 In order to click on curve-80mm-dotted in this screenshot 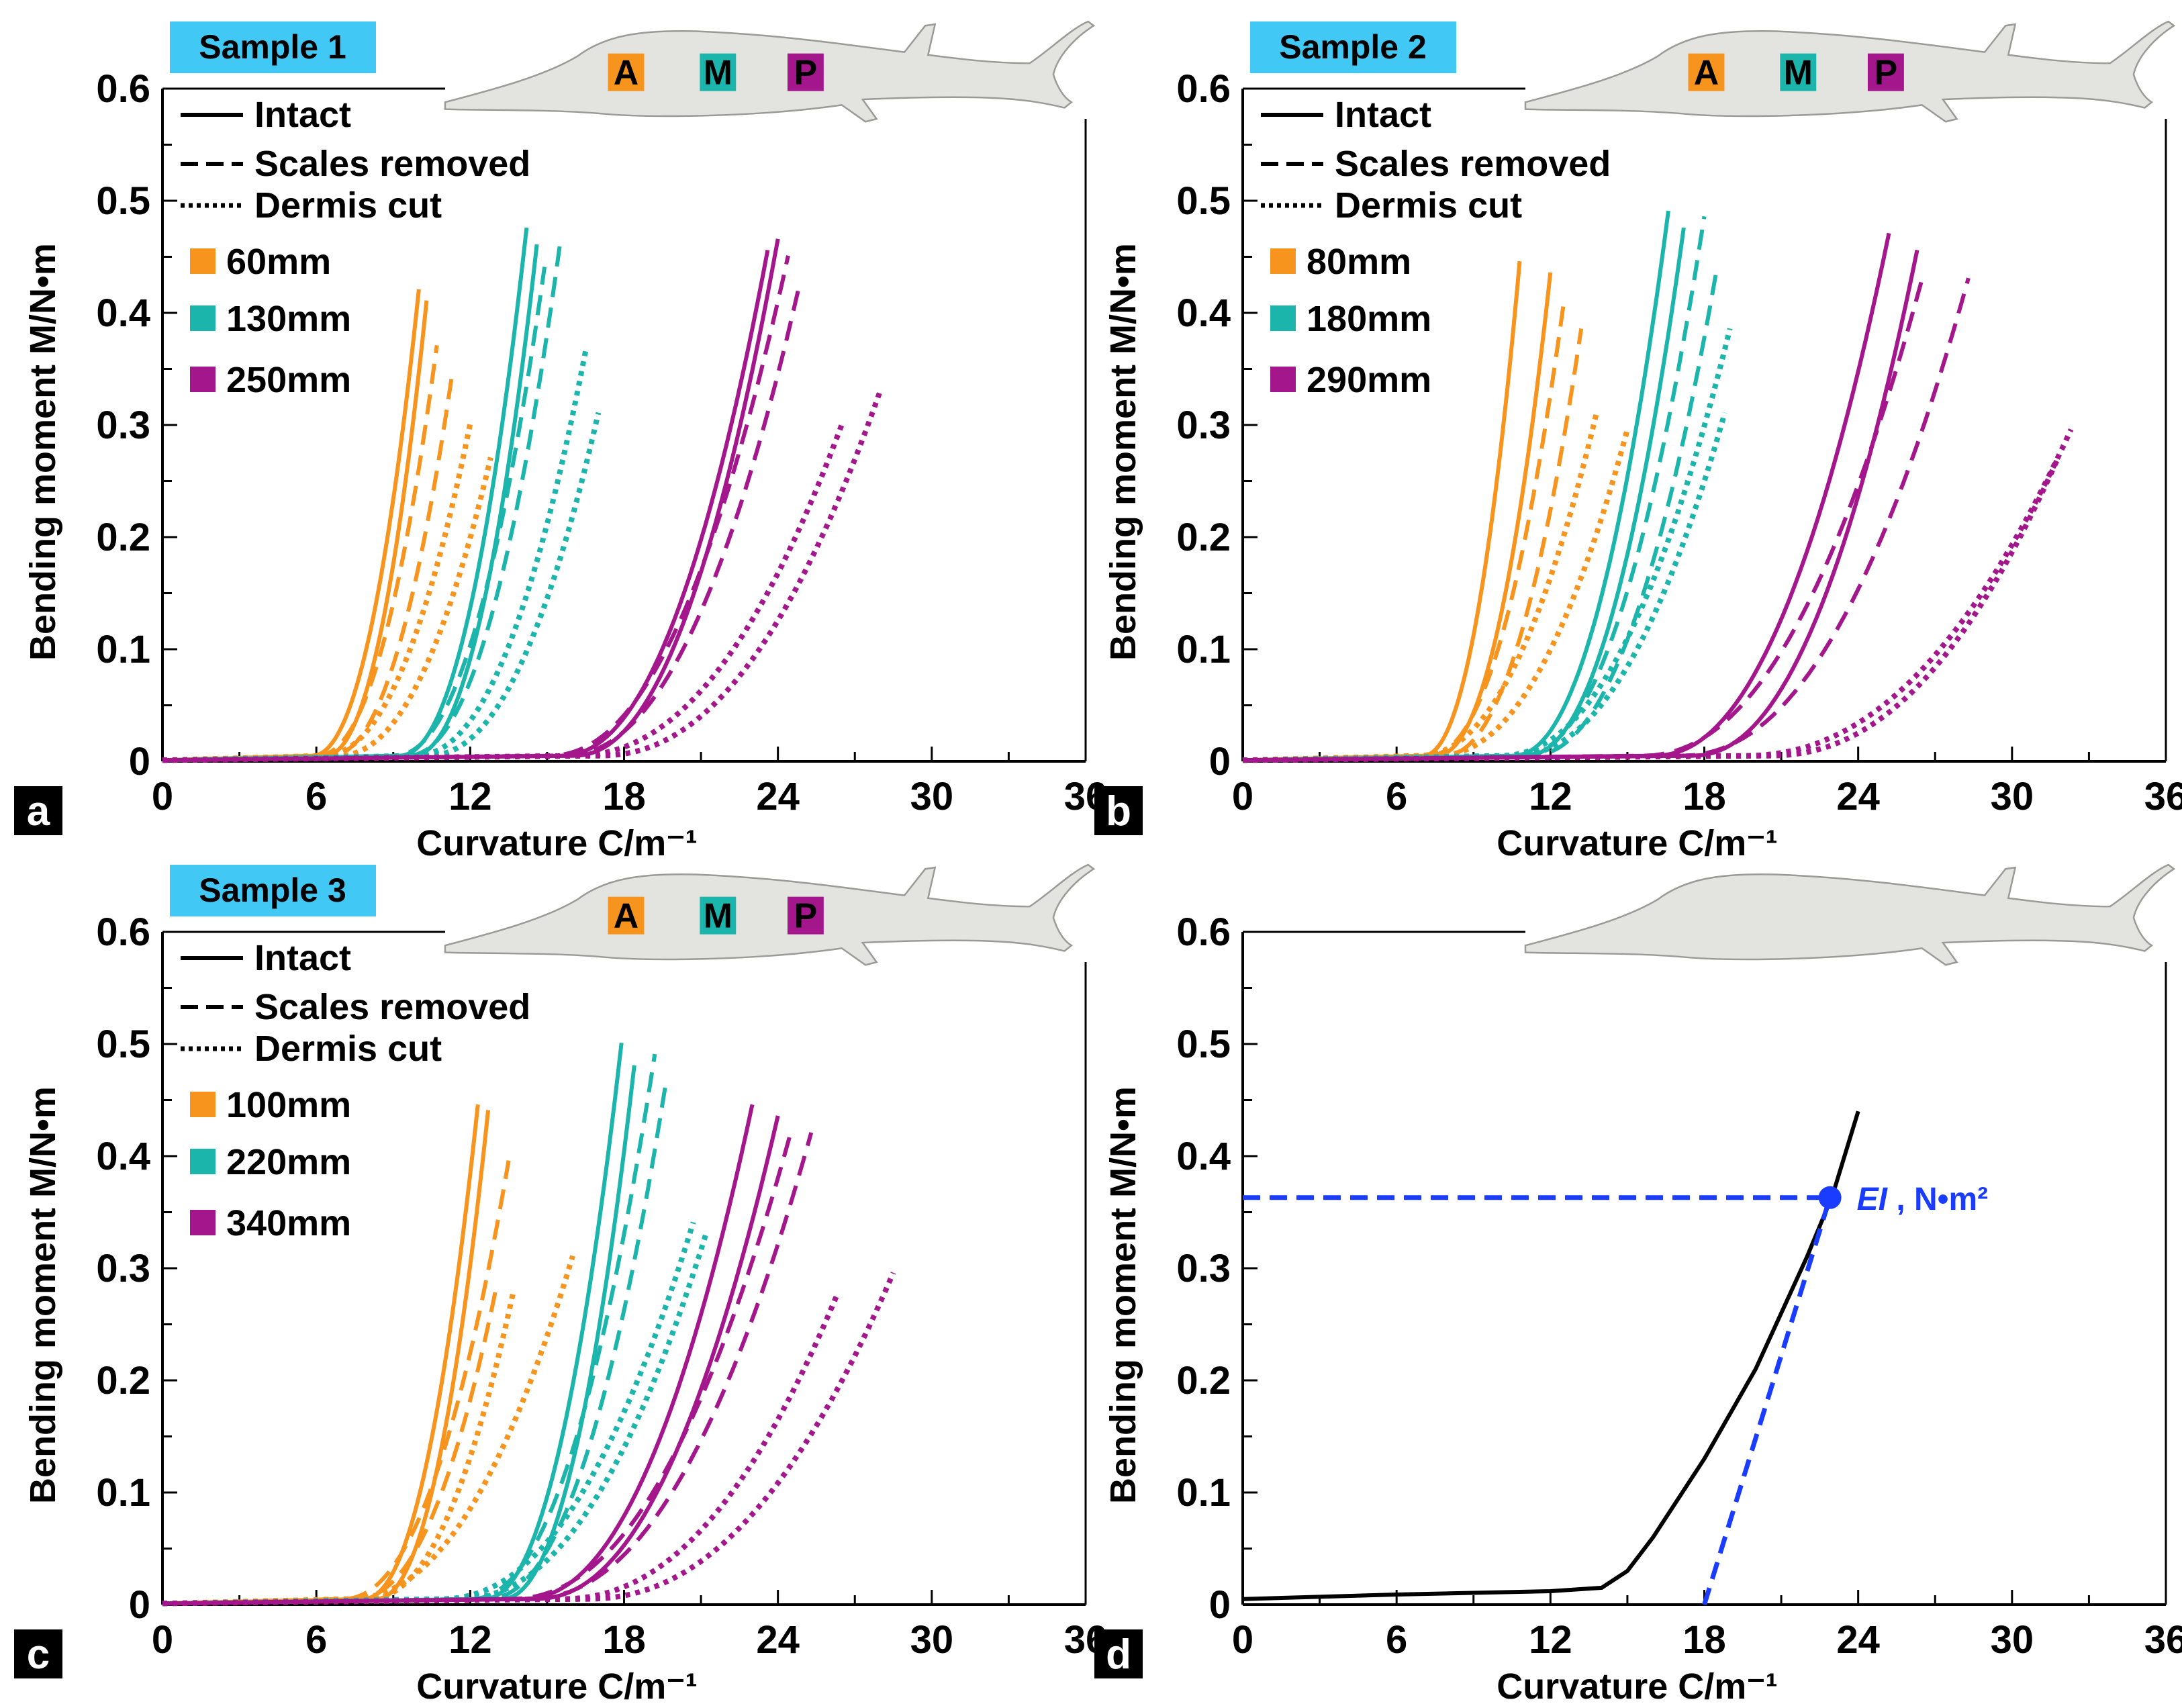, I will do `click(1421, 588)`.